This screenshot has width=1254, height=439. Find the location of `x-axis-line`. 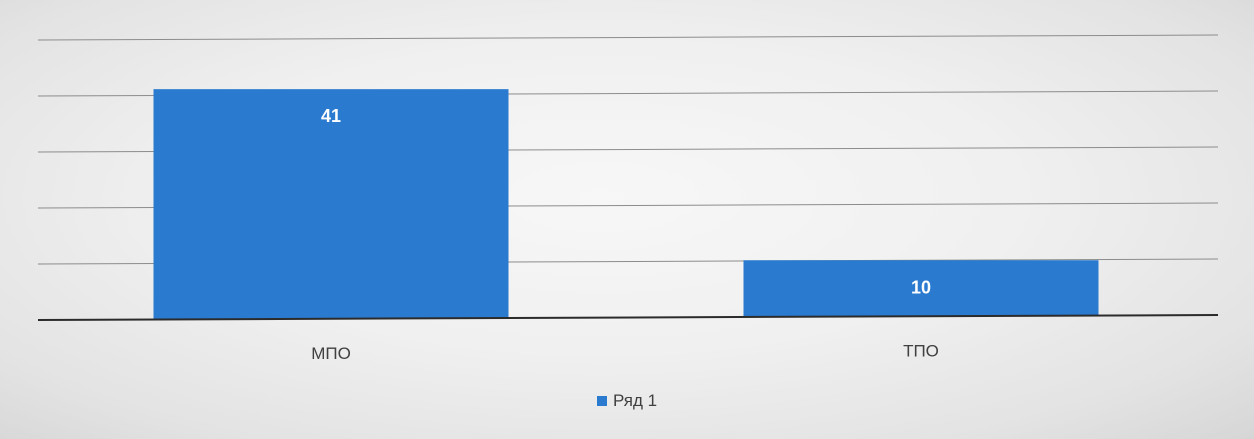

x-axis-line is located at coordinates (628, 317).